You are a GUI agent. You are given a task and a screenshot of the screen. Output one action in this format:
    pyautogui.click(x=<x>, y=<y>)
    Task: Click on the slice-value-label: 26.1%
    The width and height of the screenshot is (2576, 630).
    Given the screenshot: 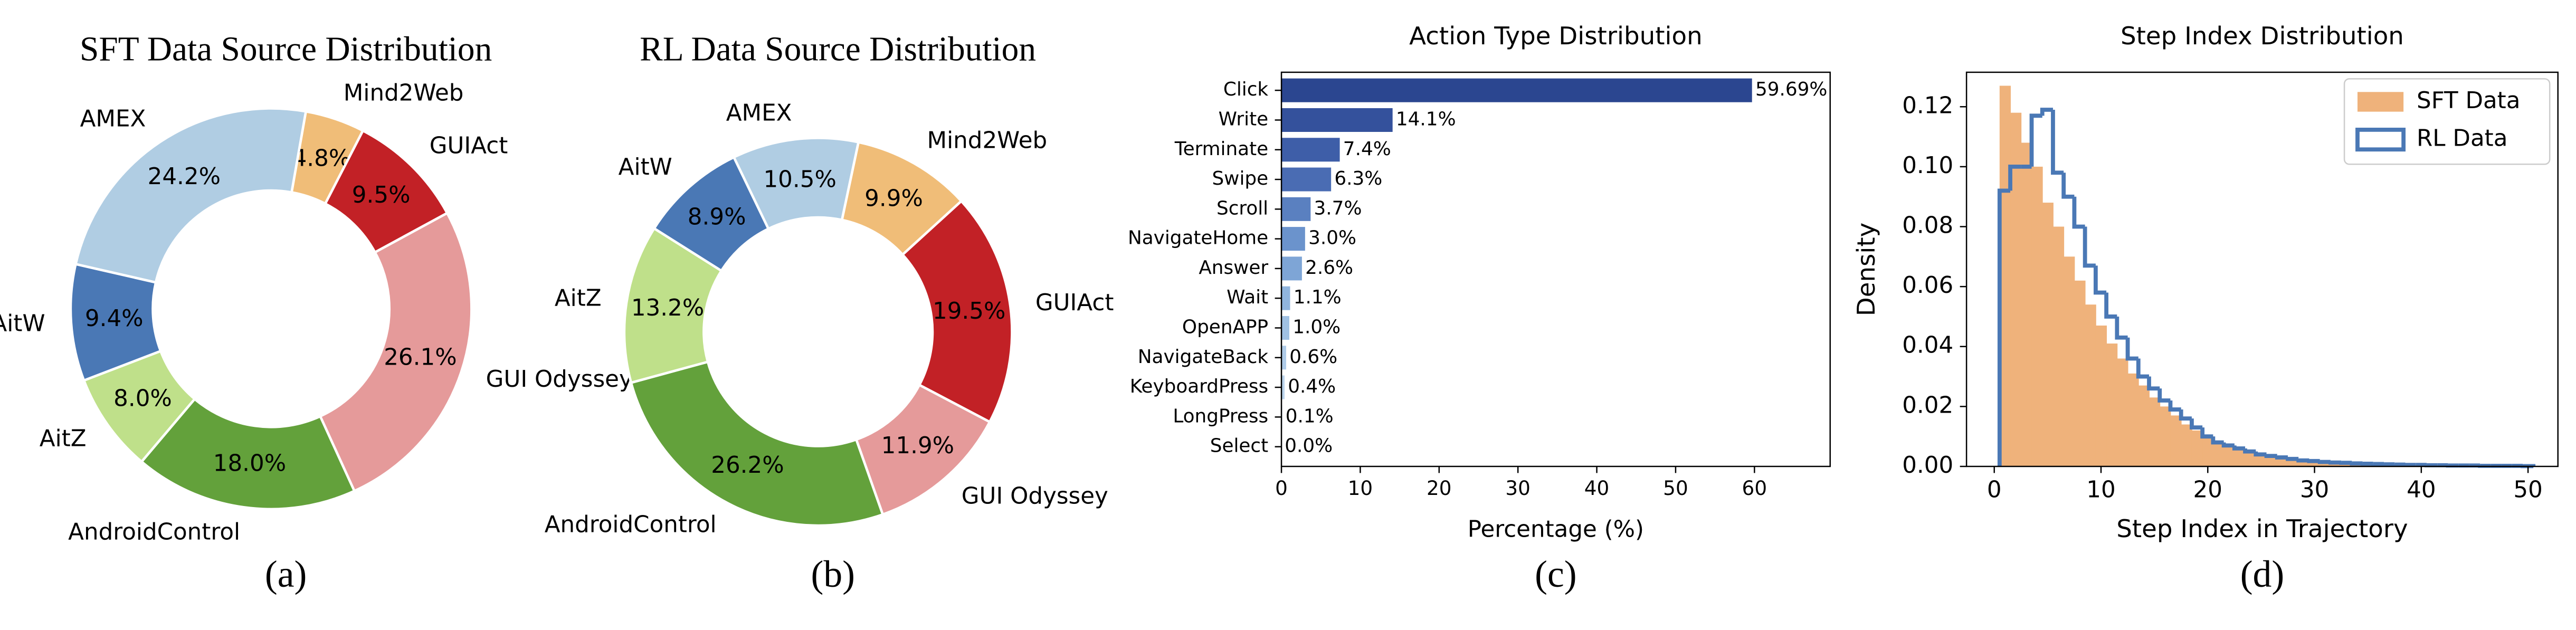 What is the action you would take?
    pyautogui.click(x=420, y=358)
    